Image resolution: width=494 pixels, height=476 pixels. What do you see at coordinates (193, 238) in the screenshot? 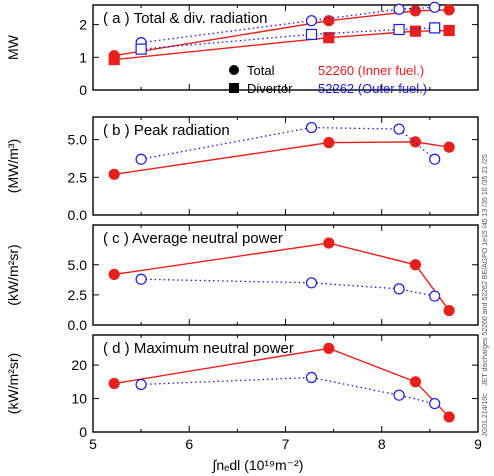
I see `panel-title: ( c ) Average neutral power` at bounding box center [193, 238].